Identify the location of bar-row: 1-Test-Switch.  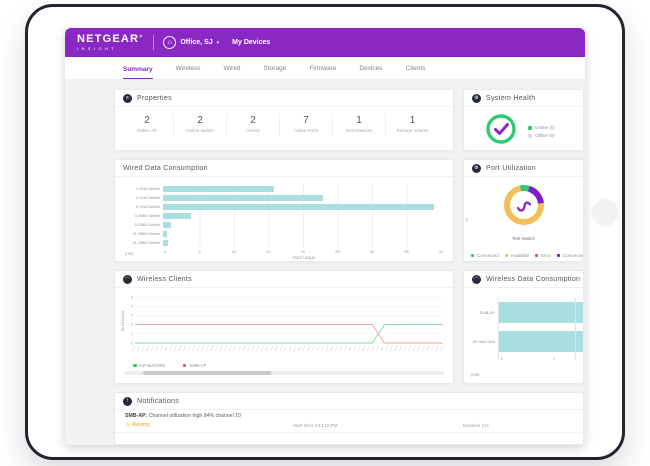
(283, 188).